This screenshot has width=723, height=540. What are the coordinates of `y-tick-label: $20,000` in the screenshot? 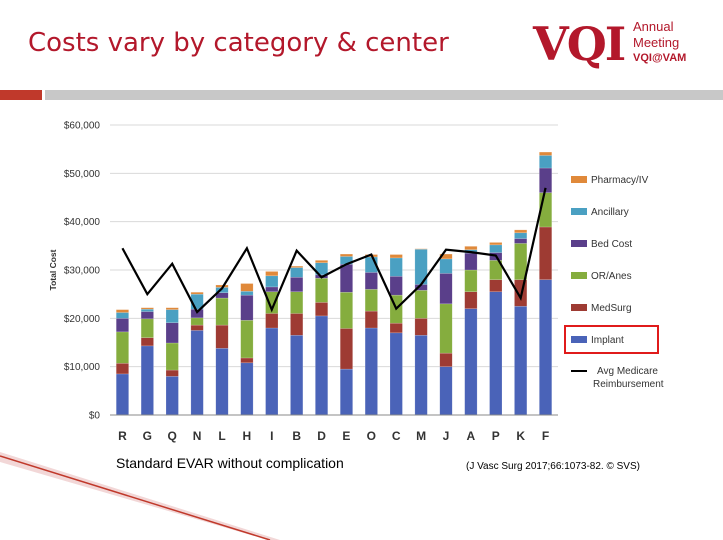 It's located at (82, 319).